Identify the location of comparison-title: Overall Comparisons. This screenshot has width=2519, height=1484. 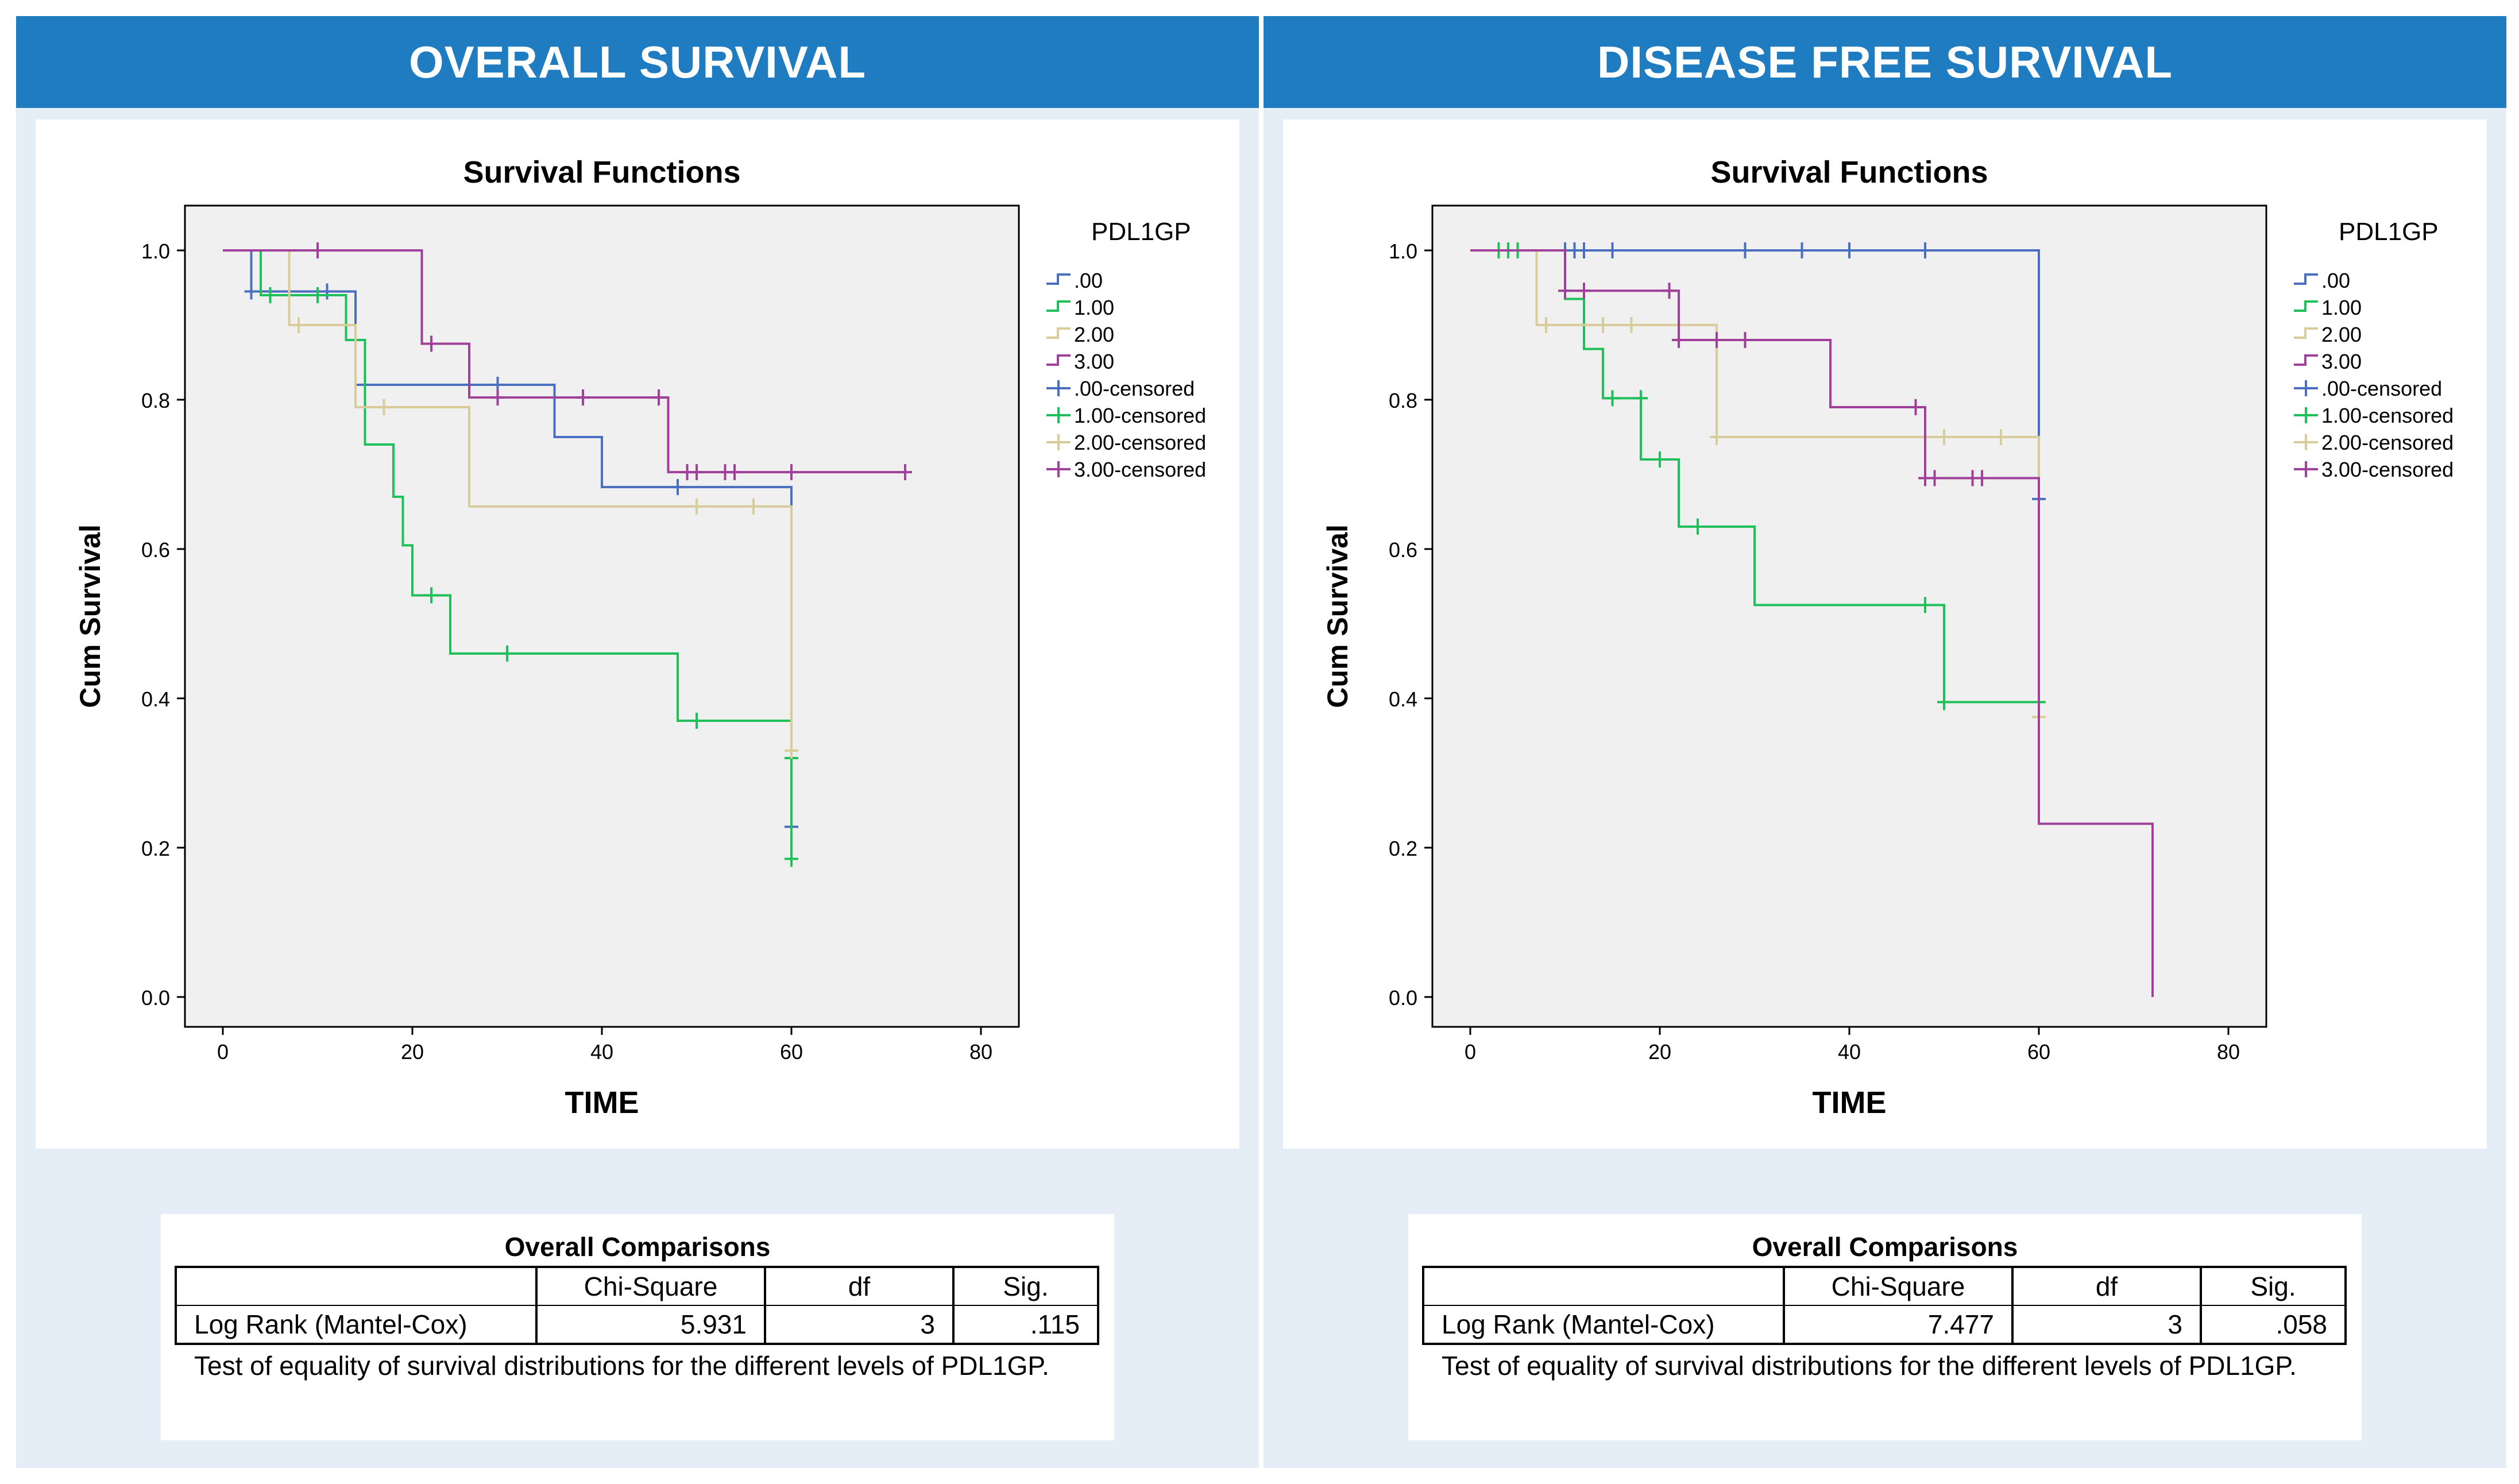
(1885, 1247).